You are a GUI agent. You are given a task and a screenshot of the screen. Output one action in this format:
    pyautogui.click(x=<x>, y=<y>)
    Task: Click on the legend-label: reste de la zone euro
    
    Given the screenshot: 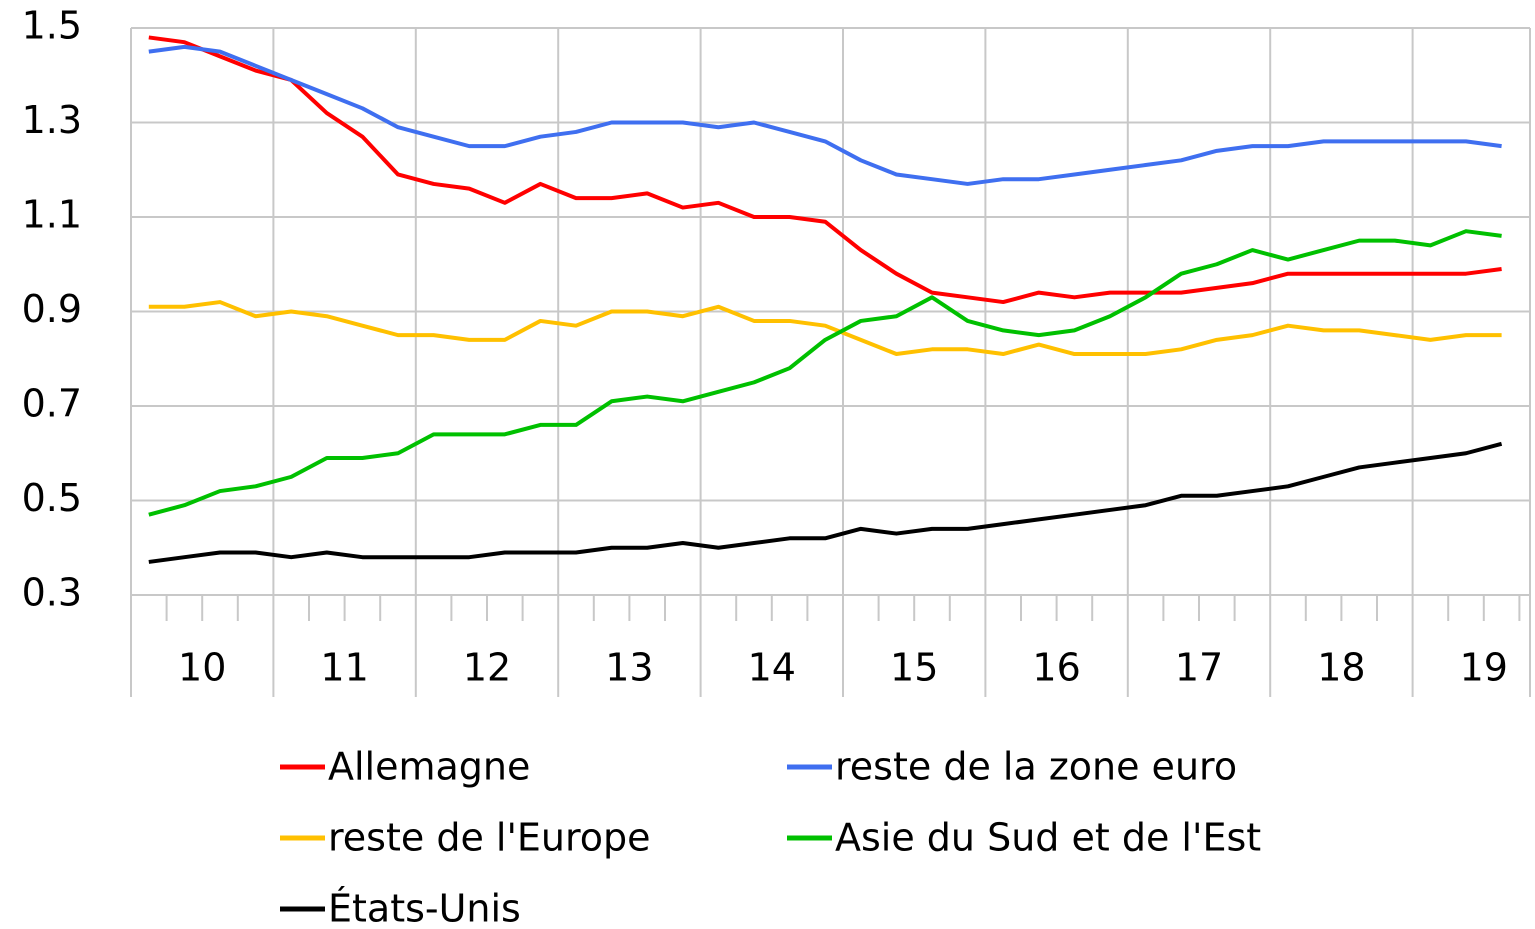 What is the action you would take?
    pyautogui.click(x=1036, y=767)
    